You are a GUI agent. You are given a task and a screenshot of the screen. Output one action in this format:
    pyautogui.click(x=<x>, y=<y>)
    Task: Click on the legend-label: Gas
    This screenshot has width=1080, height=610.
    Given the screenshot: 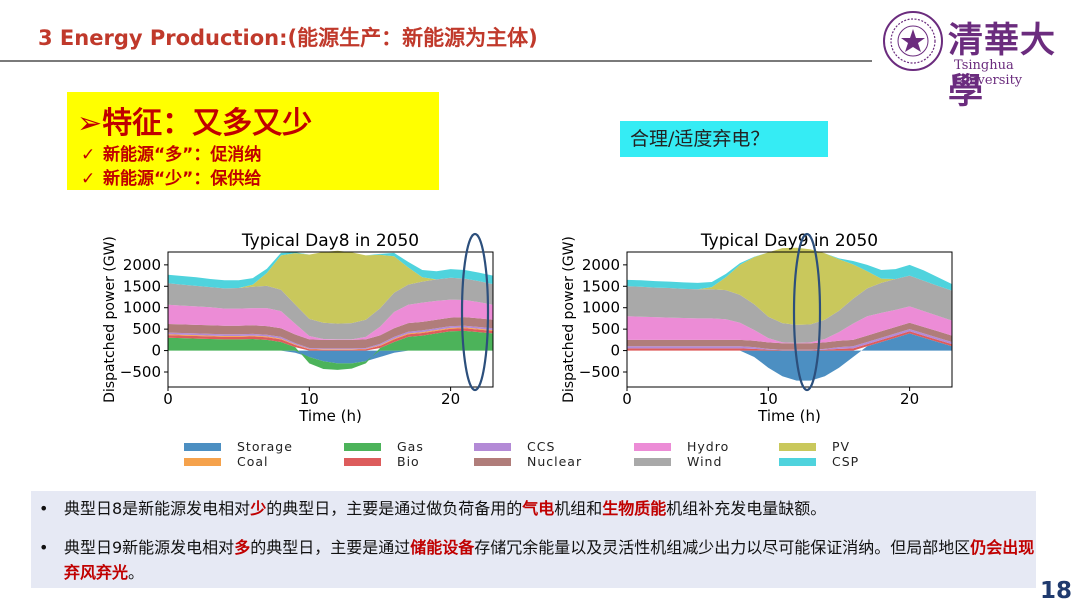 What is the action you would take?
    pyautogui.click(x=410, y=446)
    